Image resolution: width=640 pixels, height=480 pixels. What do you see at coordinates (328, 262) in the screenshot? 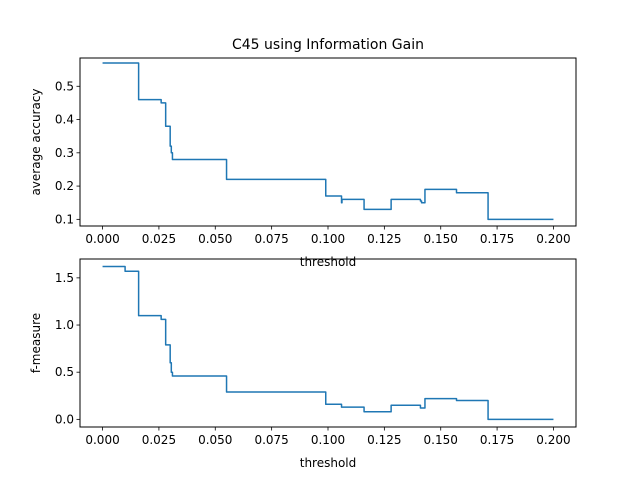
I see `accuracy-x-axis-label: threshold` at bounding box center [328, 262].